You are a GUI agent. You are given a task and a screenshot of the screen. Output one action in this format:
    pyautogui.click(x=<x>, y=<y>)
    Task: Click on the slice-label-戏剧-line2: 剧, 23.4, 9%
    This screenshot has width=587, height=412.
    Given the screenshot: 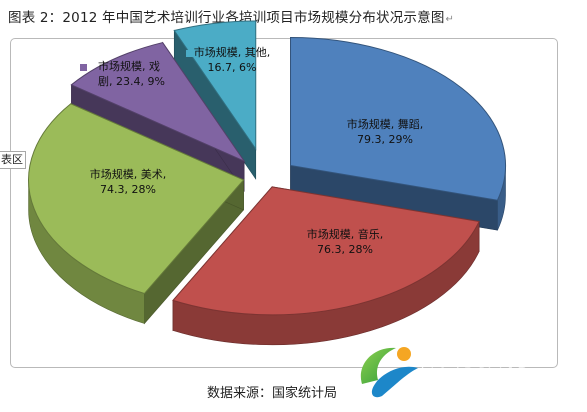 What is the action you would take?
    pyautogui.click(x=131, y=81)
    